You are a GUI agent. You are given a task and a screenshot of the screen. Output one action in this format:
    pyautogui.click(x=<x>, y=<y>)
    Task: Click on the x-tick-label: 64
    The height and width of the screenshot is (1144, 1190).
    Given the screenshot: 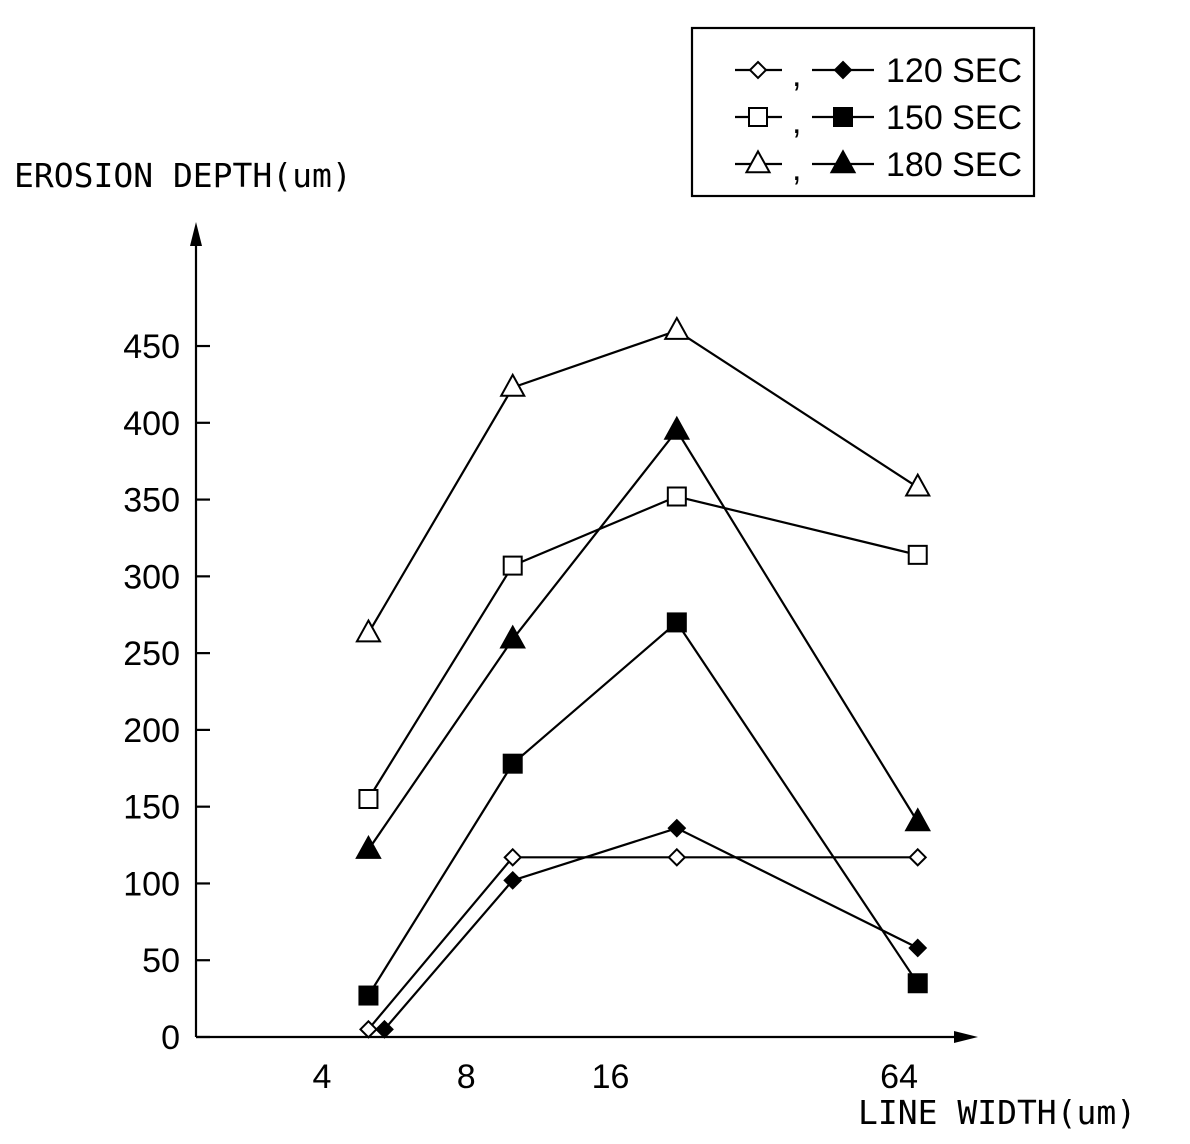 What is the action you would take?
    pyautogui.click(x=899, y=1077)
    